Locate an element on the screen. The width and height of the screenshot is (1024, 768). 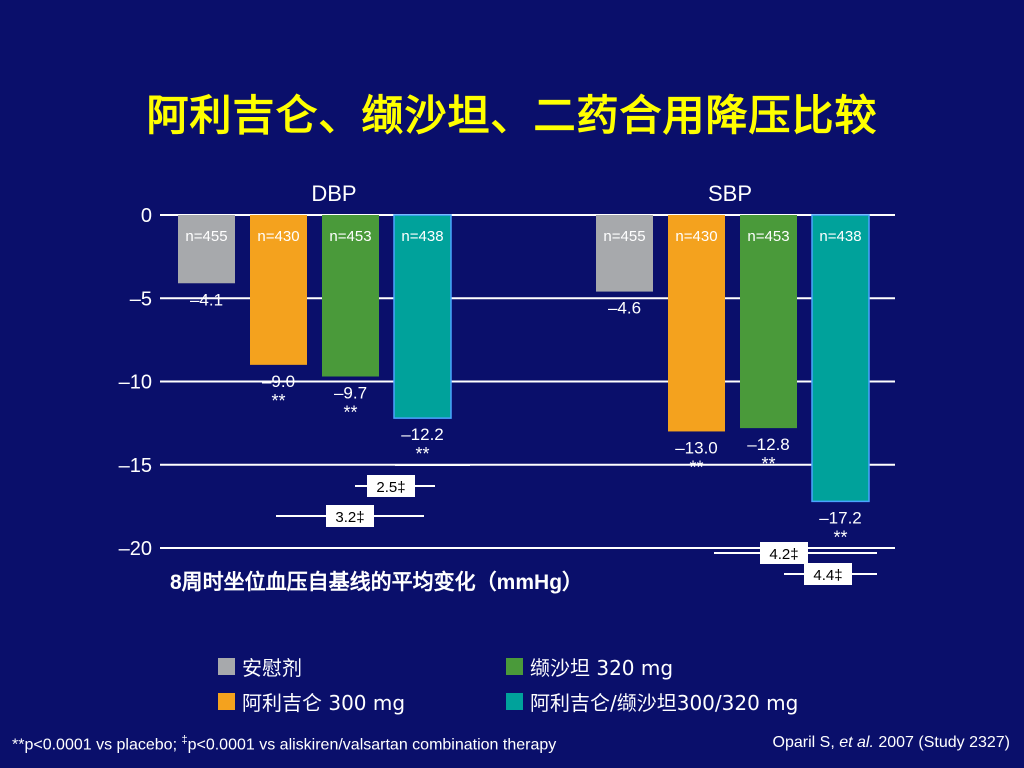
bar-placebo-sbp is located at coordinates (624, 253).